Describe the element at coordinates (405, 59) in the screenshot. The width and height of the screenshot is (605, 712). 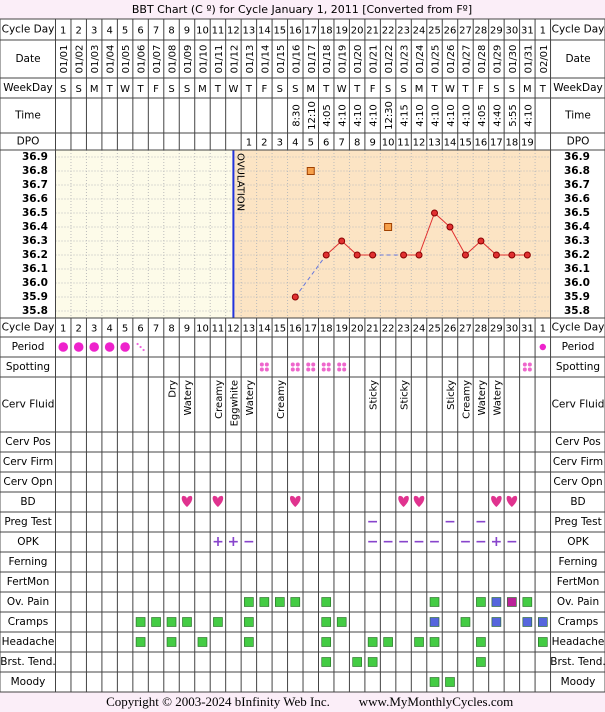
I see `date-cell: 01/23` at that location.